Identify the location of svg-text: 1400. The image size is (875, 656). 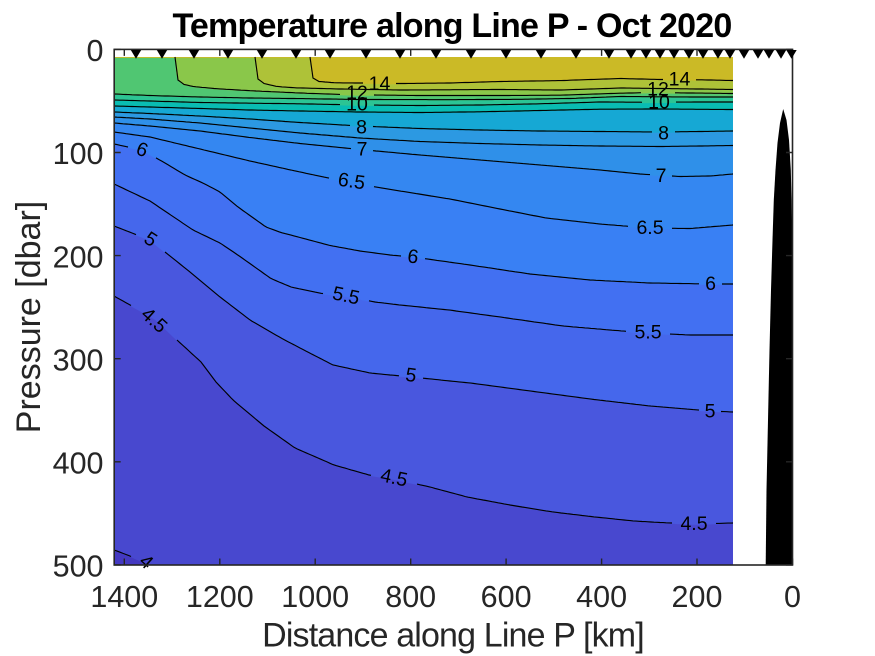
(124, 597).